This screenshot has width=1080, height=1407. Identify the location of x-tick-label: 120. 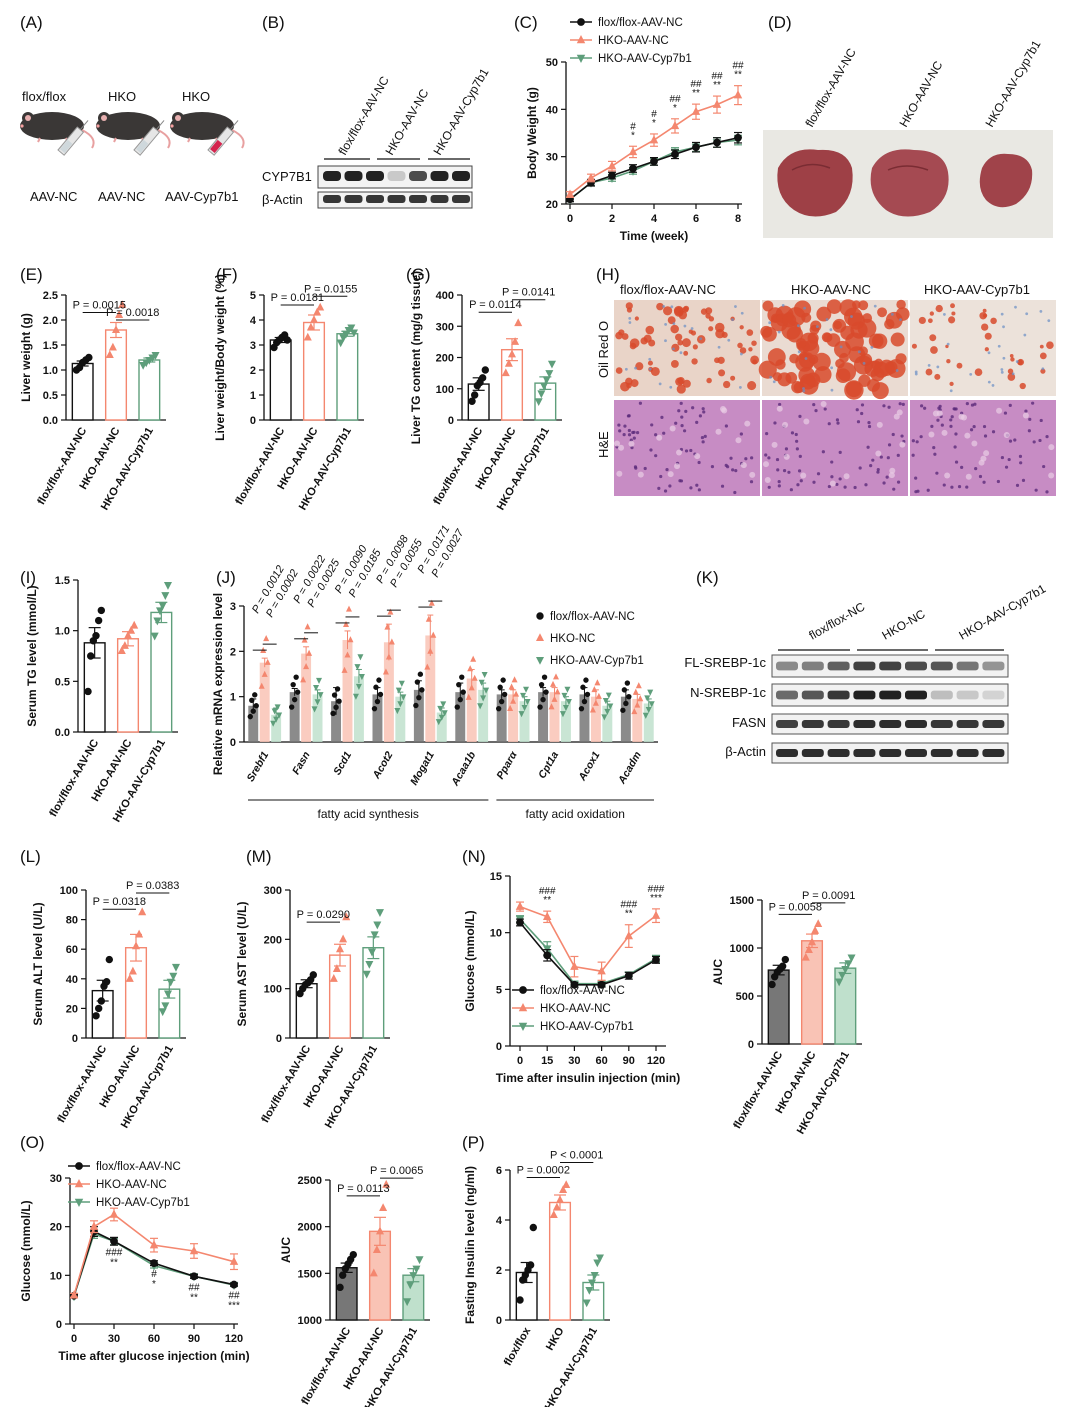
(234, 1339).